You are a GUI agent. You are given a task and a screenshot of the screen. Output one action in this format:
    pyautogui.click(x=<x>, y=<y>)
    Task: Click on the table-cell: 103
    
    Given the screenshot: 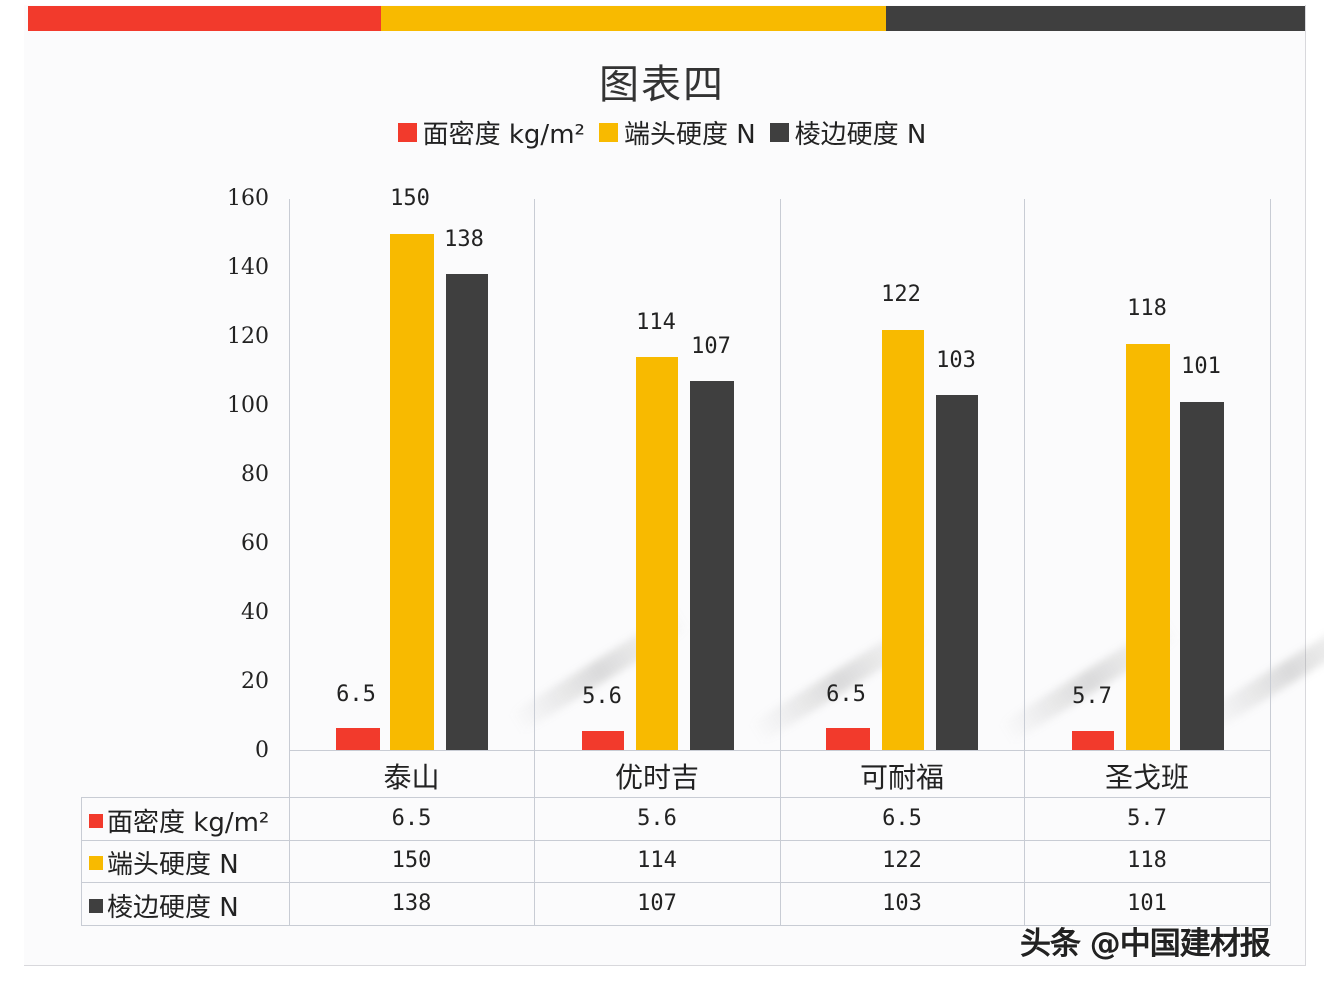 What is the action you would take?
    pyautogui.click(x=902, y=903)
    